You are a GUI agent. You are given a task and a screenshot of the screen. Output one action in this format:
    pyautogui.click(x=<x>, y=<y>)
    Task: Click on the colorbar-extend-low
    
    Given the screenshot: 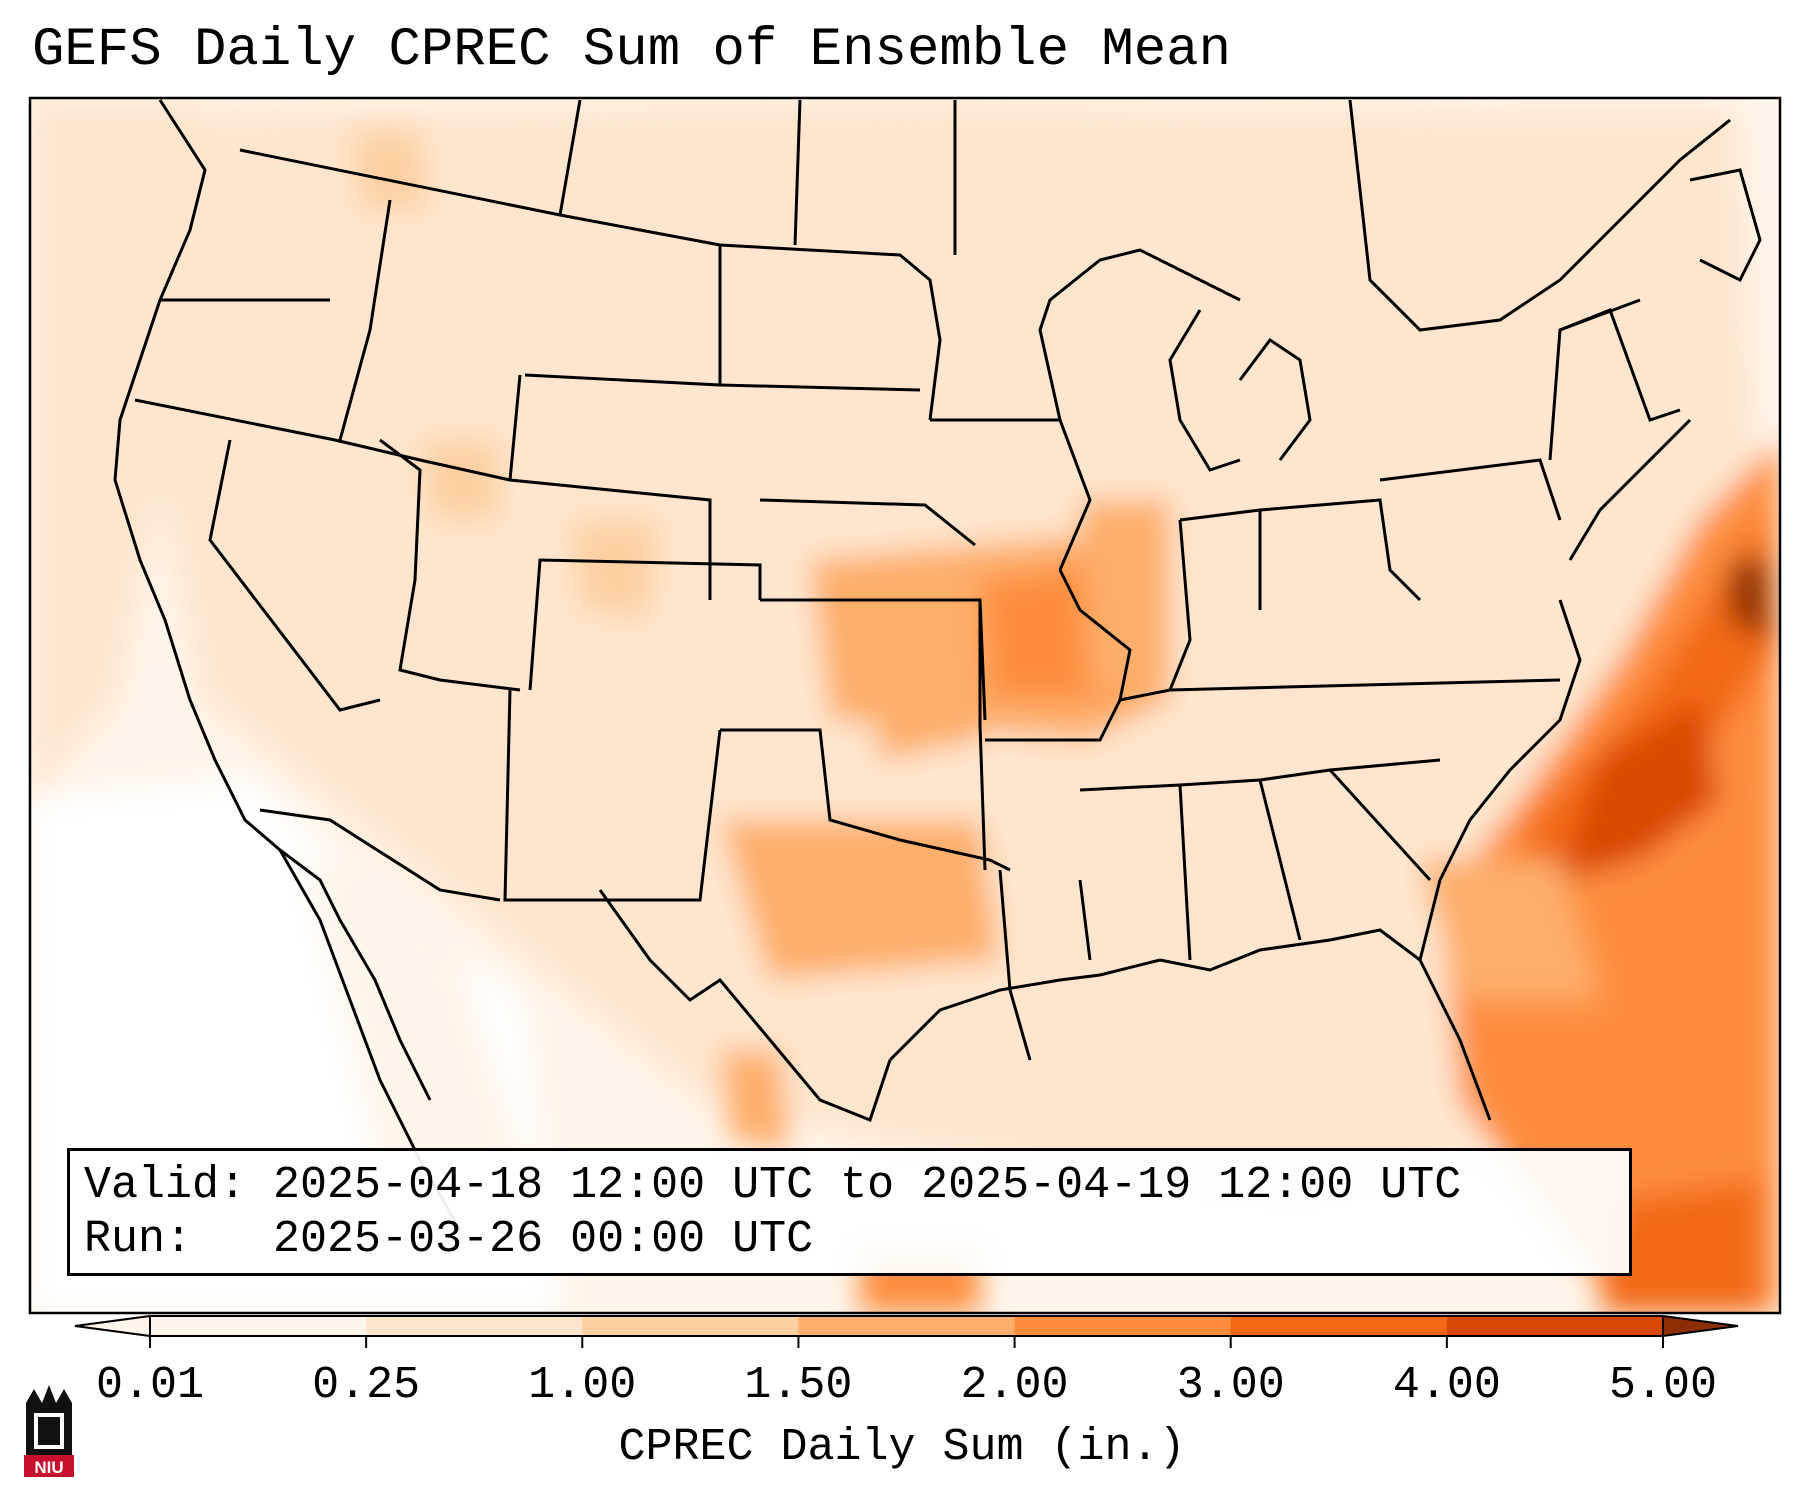 What is the action you would take?
    pyautogui.click(x=112, y=1326)
    